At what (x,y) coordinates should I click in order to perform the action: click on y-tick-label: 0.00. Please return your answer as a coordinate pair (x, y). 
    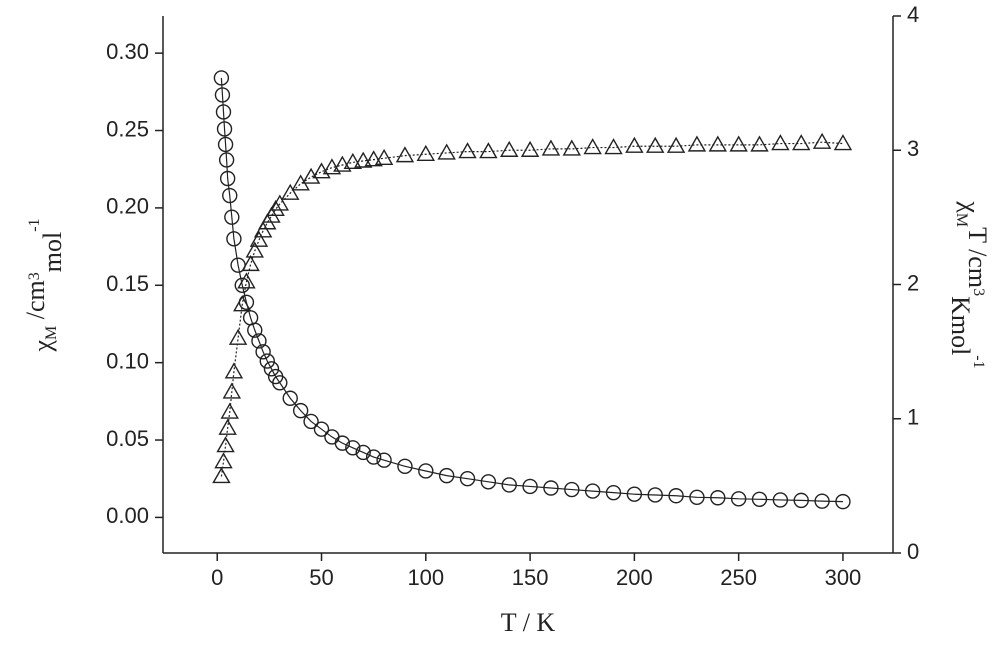
    Looking at the image, I should click on (127, 515).